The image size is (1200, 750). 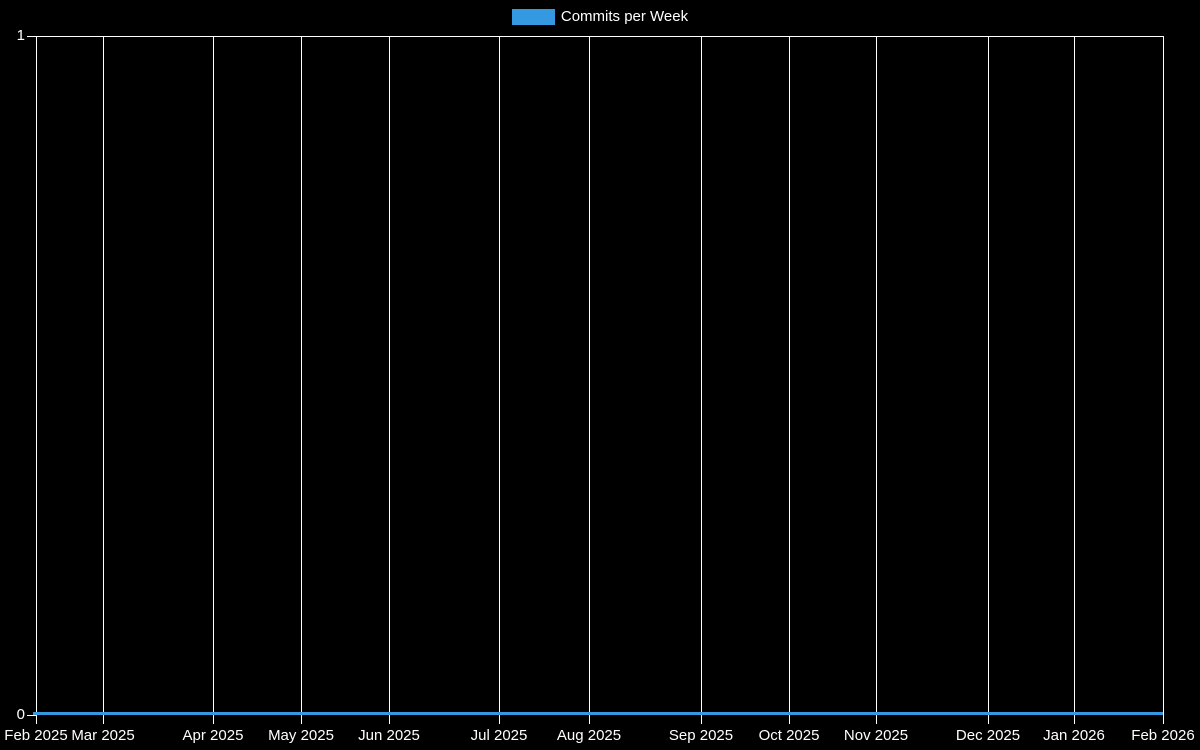 I want to click on legend-label: Commits per Week, so click(x=624, y=16).